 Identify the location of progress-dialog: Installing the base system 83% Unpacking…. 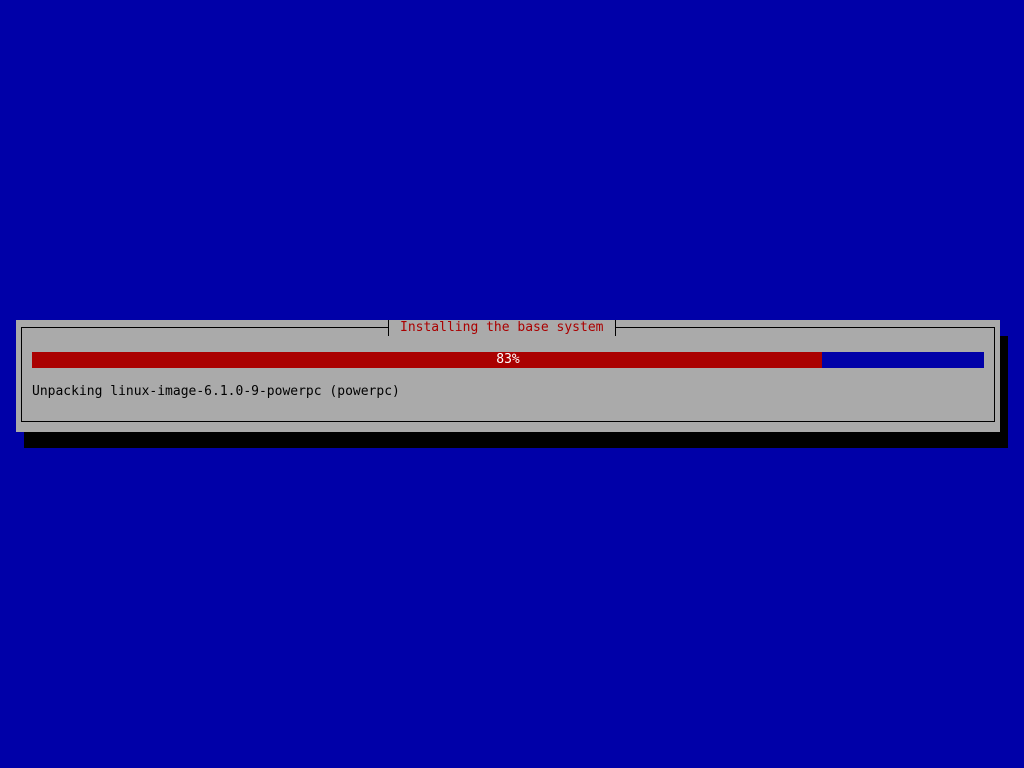
(508, 376).